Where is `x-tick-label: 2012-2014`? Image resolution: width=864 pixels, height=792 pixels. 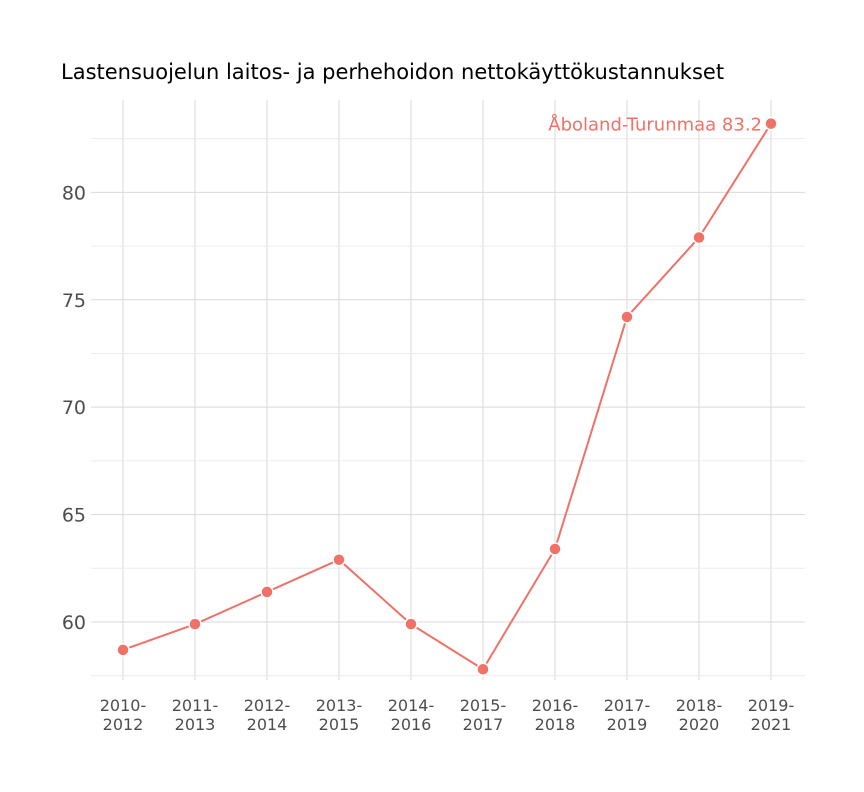 x-tick-label: 2012-2014 is located at coordinates (267, 715).